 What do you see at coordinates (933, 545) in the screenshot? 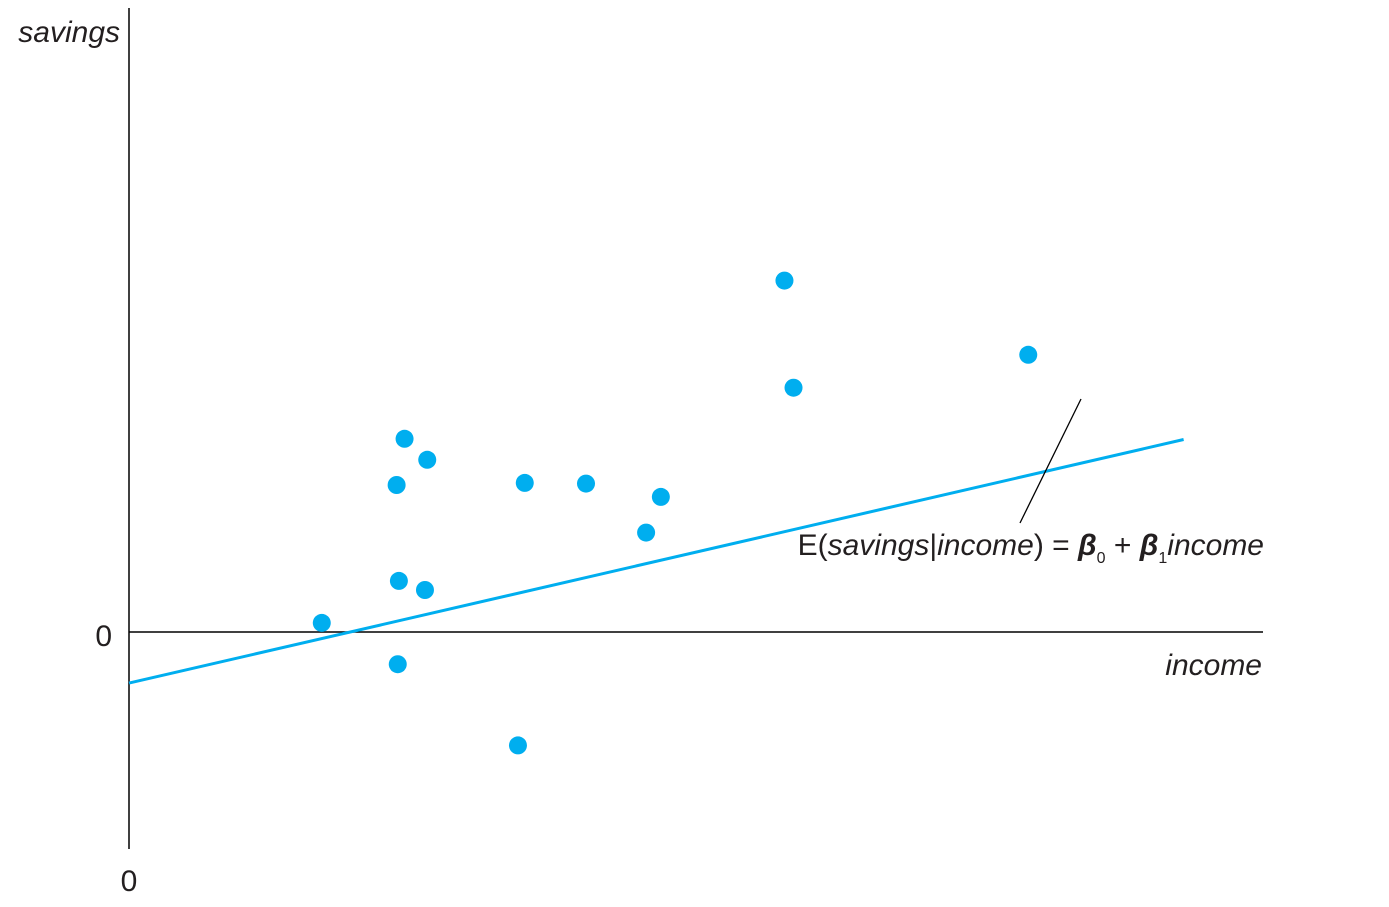
I see `eq-bar: |` at bounding box center [933, 545].